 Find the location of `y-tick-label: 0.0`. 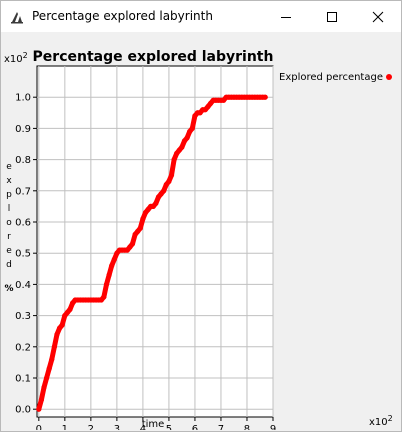

y-tick-label: 0.0 is located at coordinates (23, 410).